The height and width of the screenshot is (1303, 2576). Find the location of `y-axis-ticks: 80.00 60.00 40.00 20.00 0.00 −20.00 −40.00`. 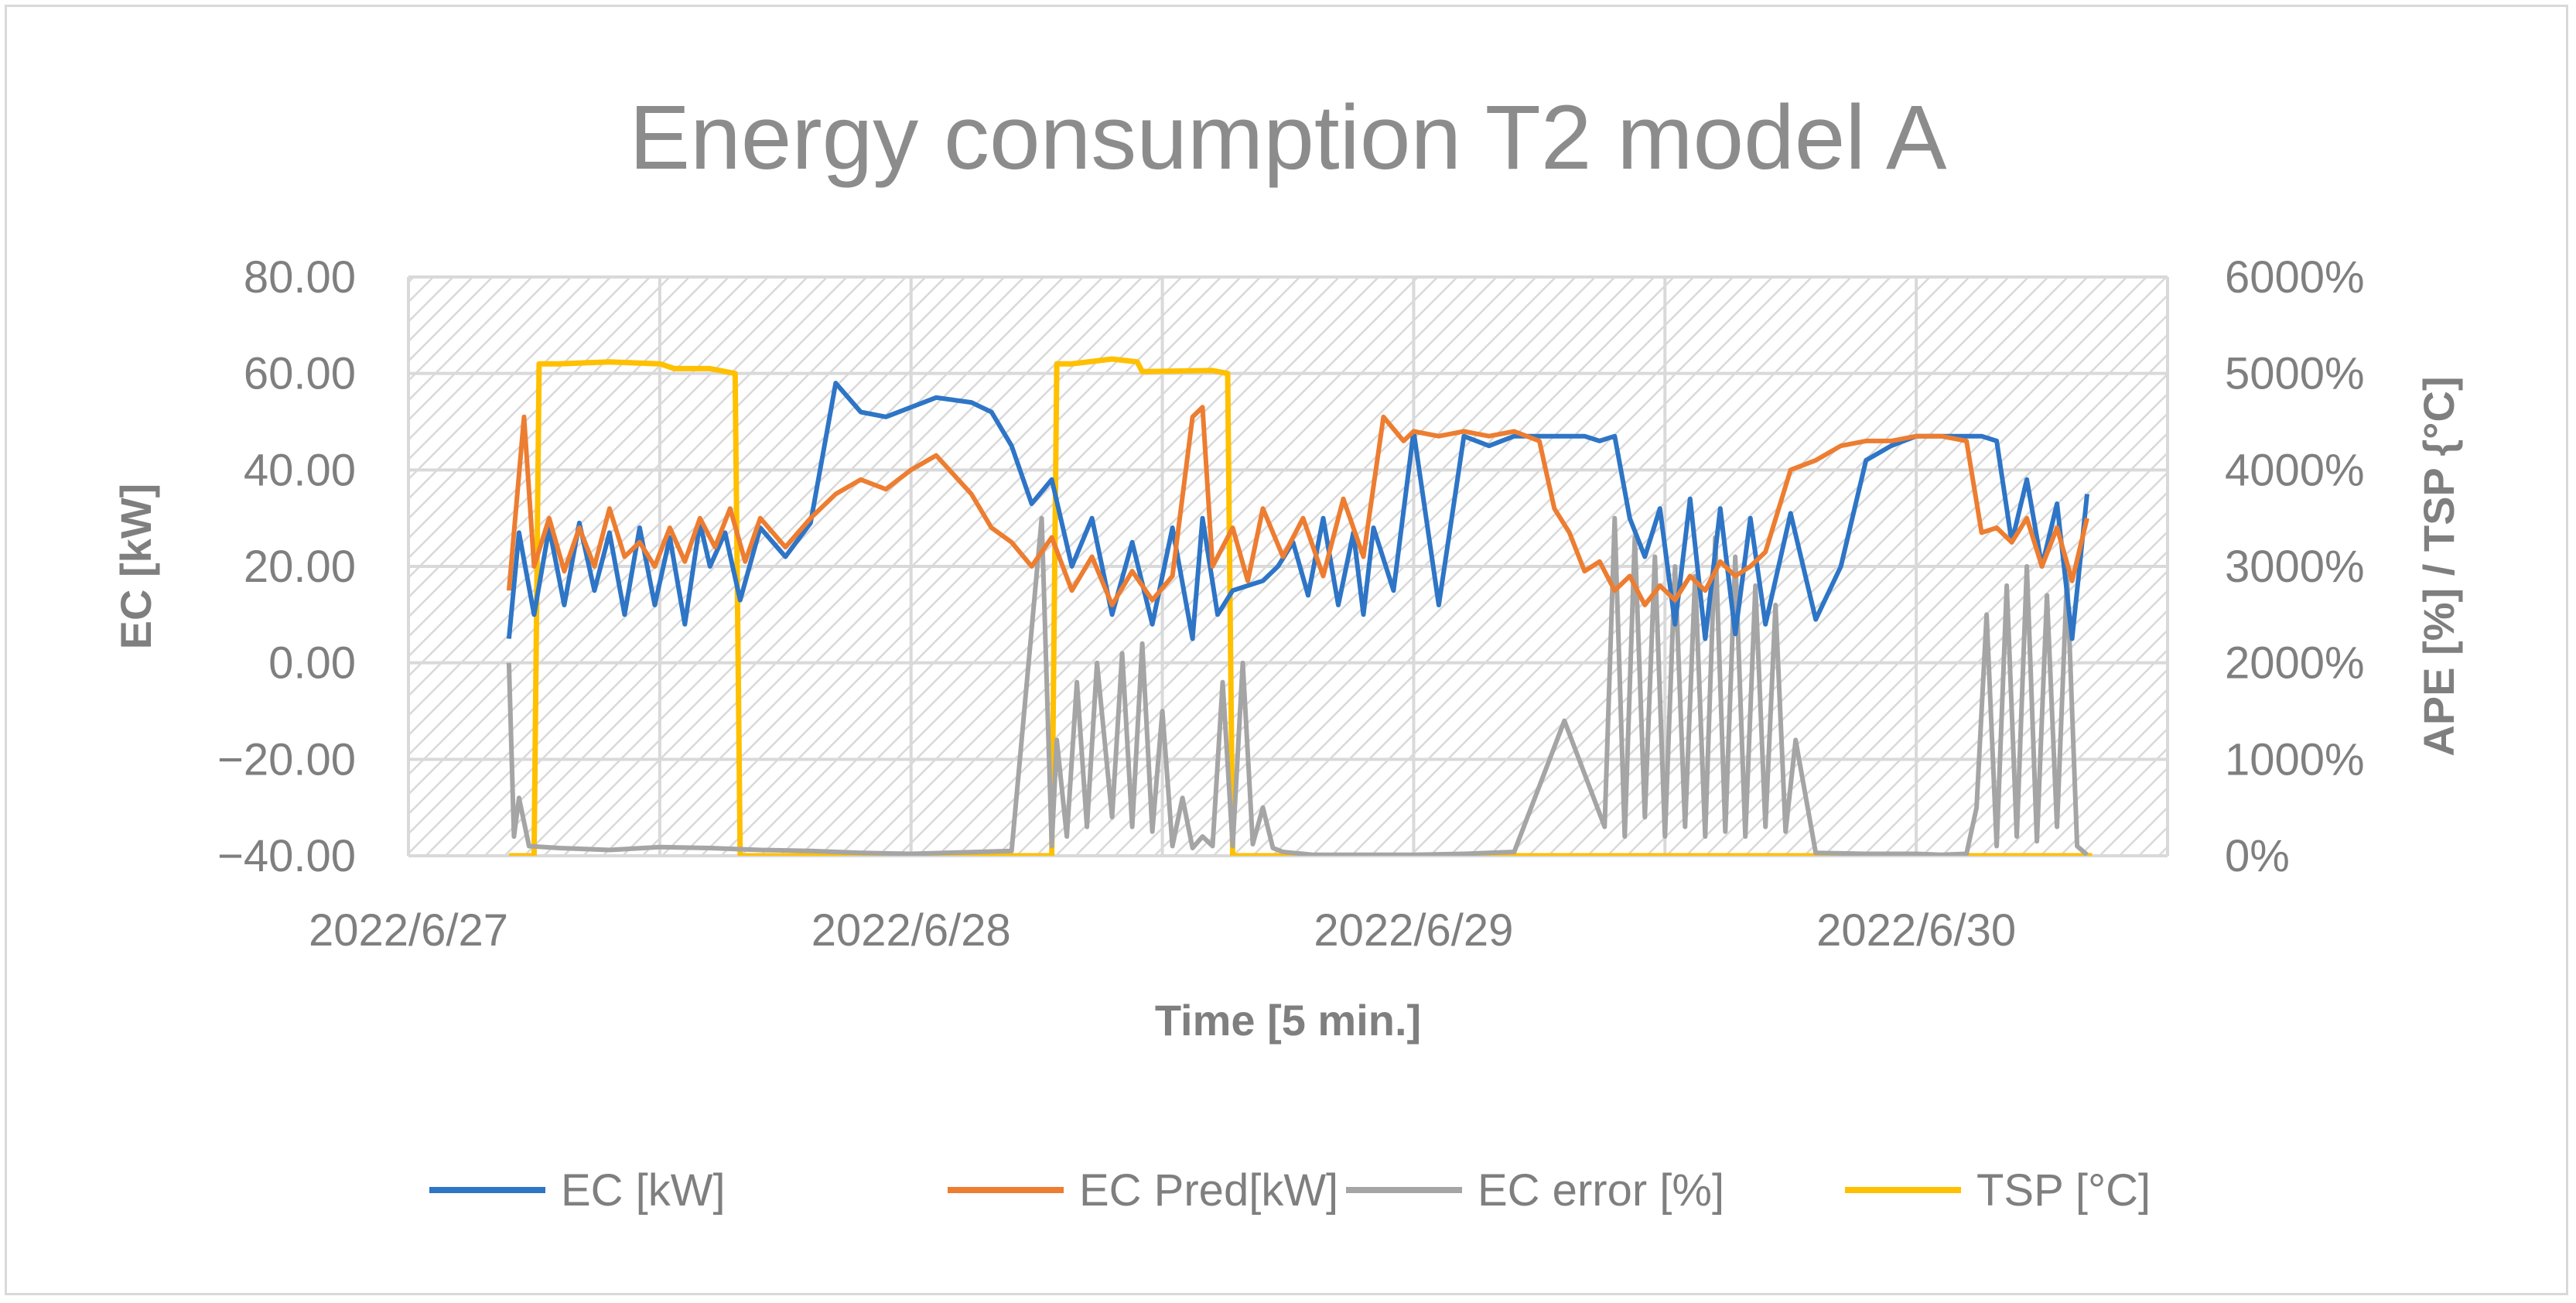

y-axis-ticks: 80.00 60.00 40.00 20.00 0.00 −20.00 −40.00 is located at coordinates (286, 566).